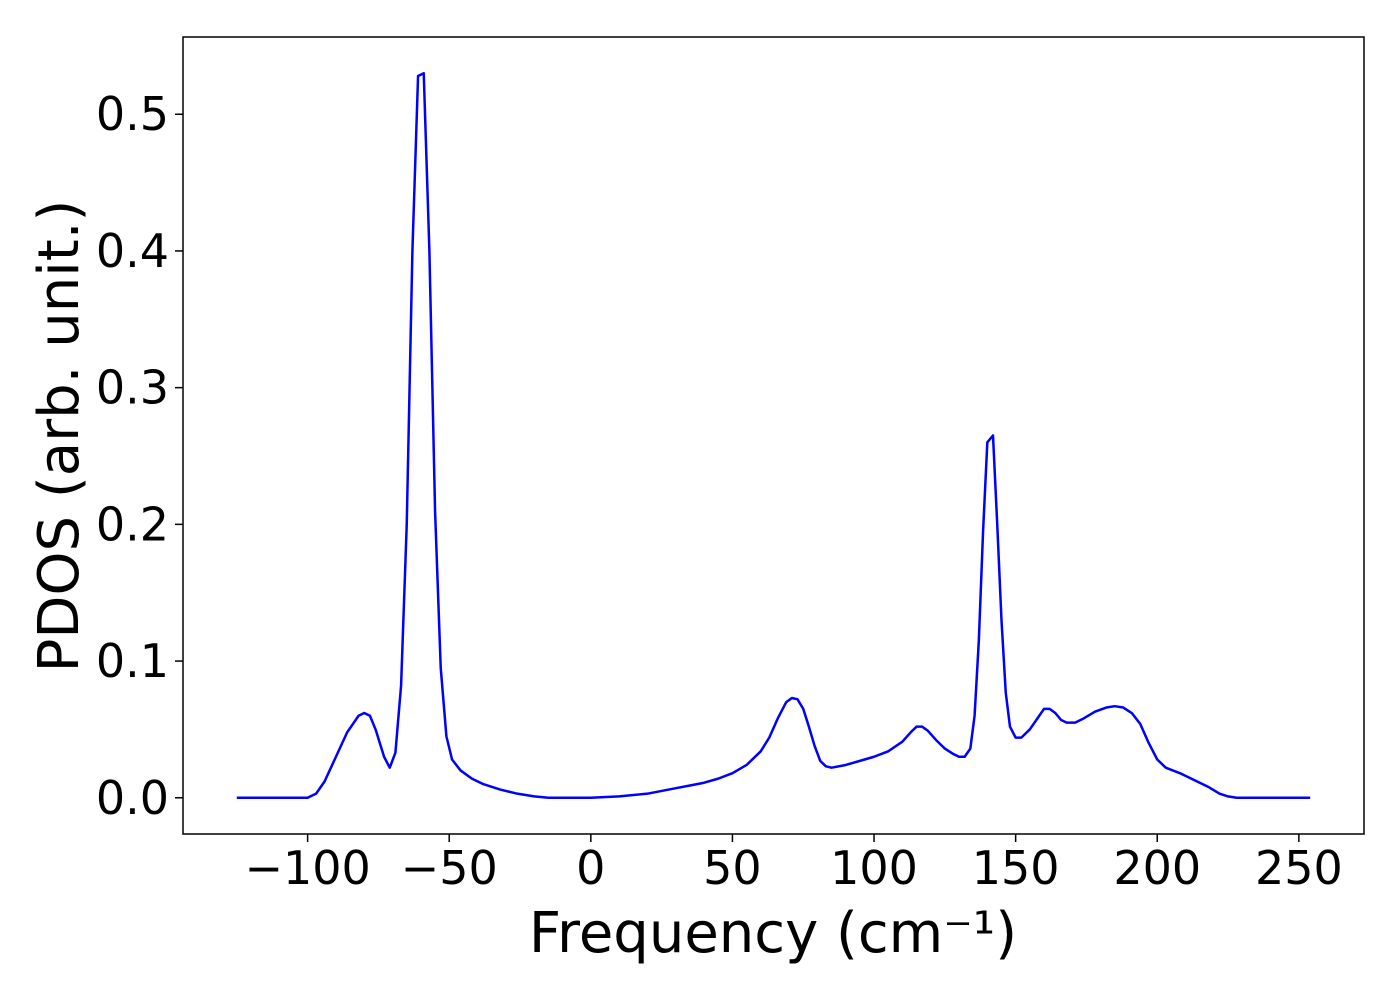  What do you see at coordinates (132, 798) in the screenshot?
I see `y-tick-label: 0.0` at bounding box center [132, 798].